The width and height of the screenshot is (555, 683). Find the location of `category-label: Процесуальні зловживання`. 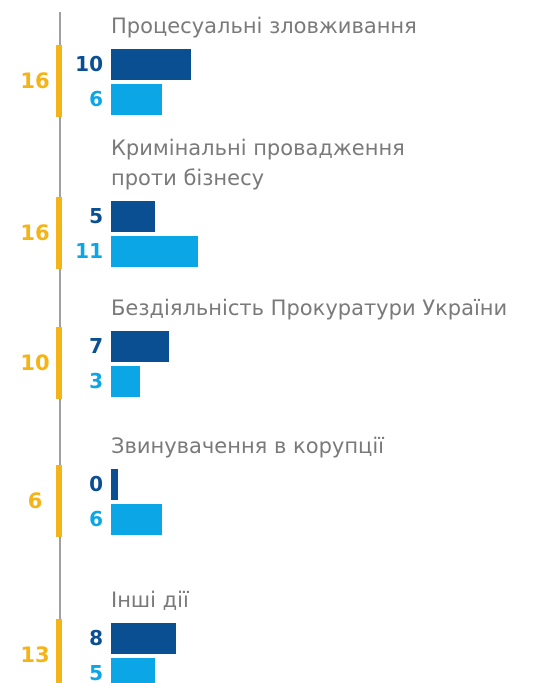

category-label: Процесуальні зловживання is located at coordinates (264, 26).